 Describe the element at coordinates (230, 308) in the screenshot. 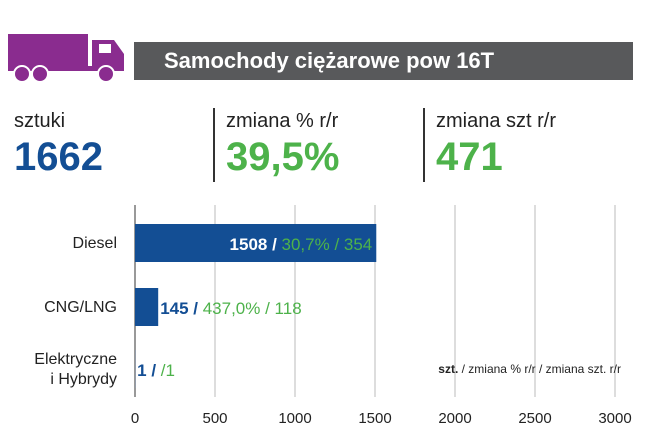

I see `value-label: 145 / 437,0% / 118` at that location.